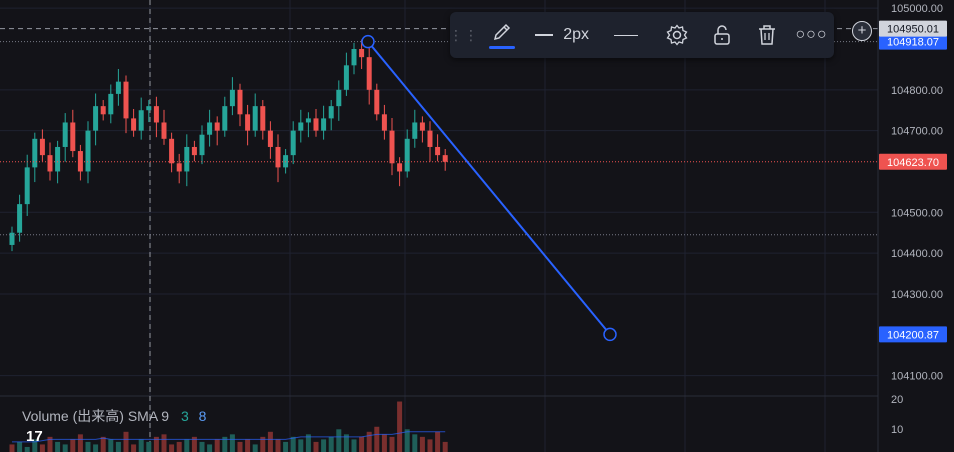  What do you see at coordinates (464, 35) in the screenshot?
I see `drag-handle-icon: ⋮⋮` at bounding box center [464, 35].